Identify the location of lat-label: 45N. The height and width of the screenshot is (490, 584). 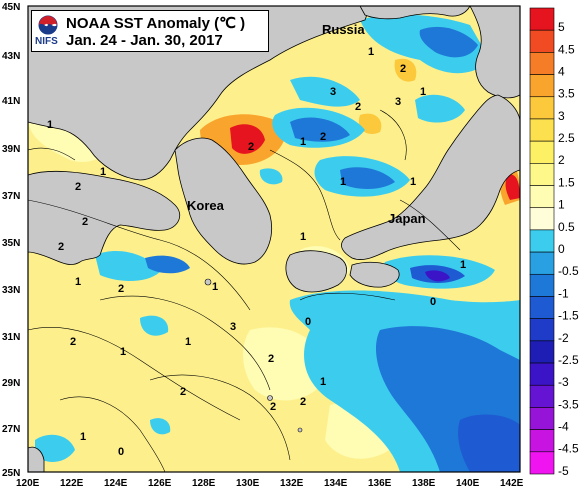
(11, 7).